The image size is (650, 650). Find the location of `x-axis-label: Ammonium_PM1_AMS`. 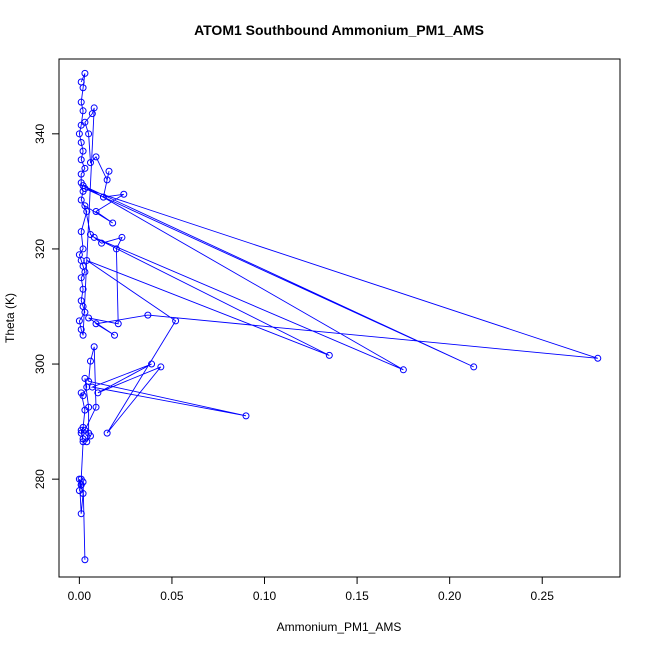

x-axis-label: Ammonium_PM1_AMS is located at coordinates (339, 627).